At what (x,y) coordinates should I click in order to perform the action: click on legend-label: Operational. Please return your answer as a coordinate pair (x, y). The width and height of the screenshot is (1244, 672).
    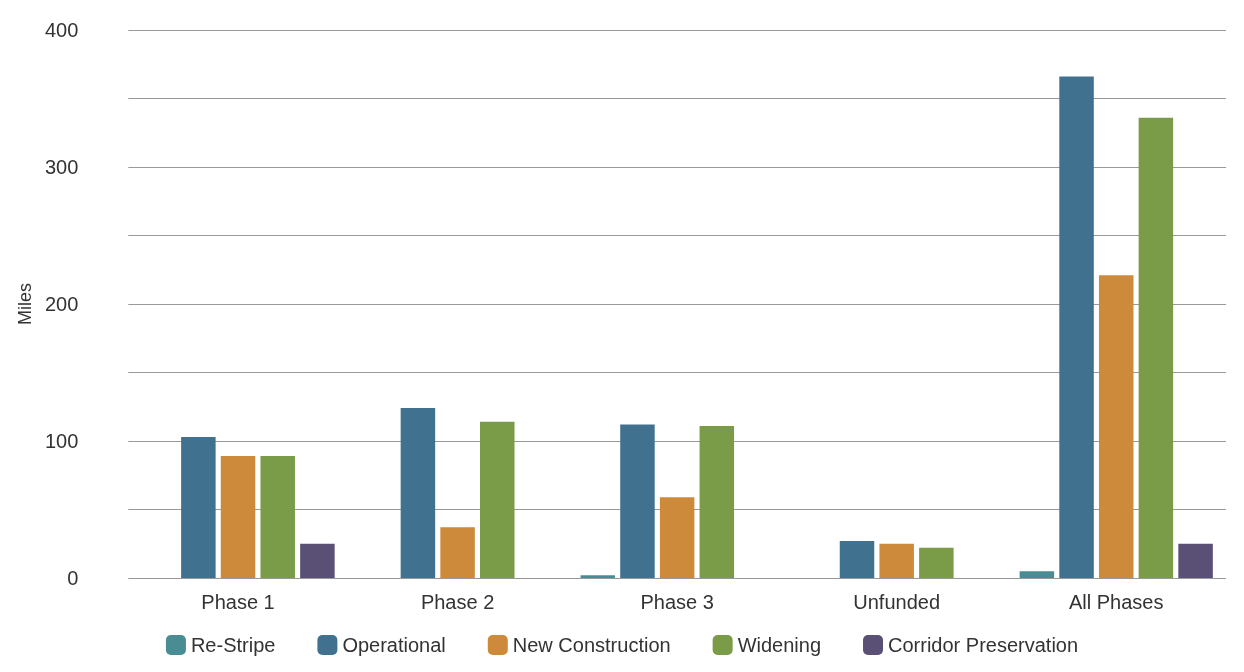
    Looking at the image, I should click on (394, 645).